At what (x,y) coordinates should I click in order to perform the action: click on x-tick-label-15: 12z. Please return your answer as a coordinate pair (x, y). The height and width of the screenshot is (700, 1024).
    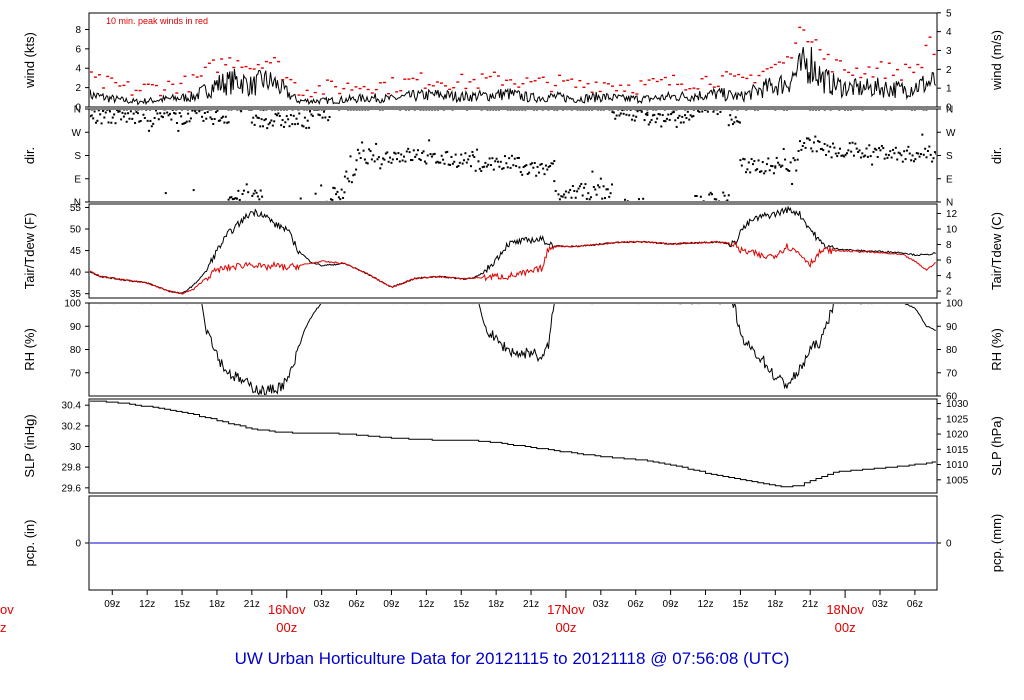
    Looking at the image, I should click on (705, 604).